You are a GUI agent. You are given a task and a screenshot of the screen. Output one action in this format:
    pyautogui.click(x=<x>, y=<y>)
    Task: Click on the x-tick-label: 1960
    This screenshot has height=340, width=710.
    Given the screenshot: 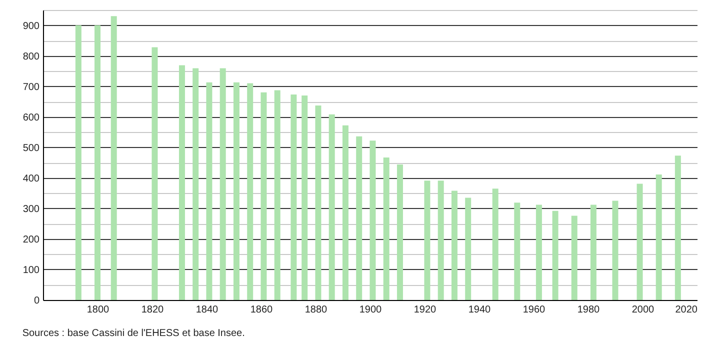 What is the action you would take?
    pyautogui.click(x=534, y=310)
    